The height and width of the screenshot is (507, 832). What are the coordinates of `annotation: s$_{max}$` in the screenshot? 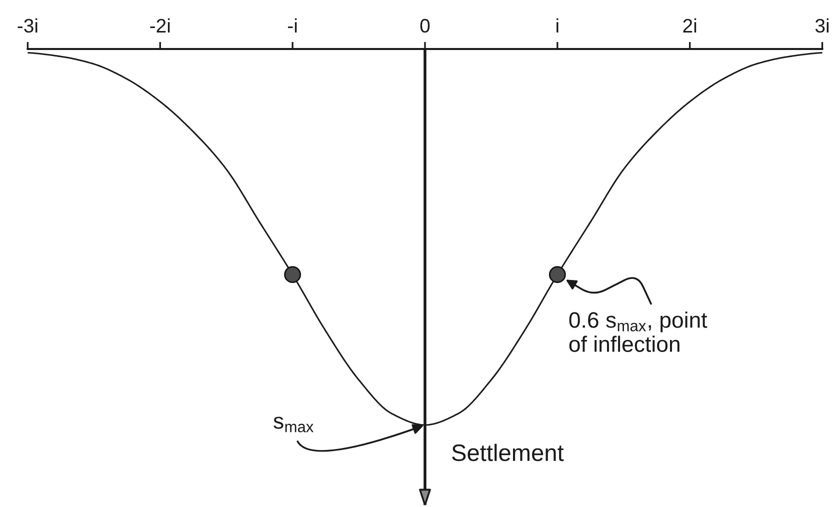 It's located at (294, 424).